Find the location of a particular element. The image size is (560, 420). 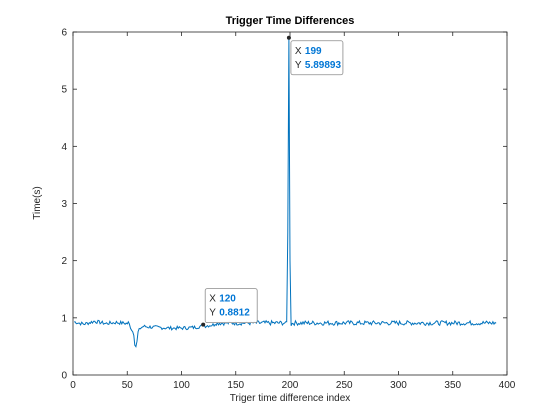

datatip-y-value: 5.89893 is located at coordinates (323, 65).